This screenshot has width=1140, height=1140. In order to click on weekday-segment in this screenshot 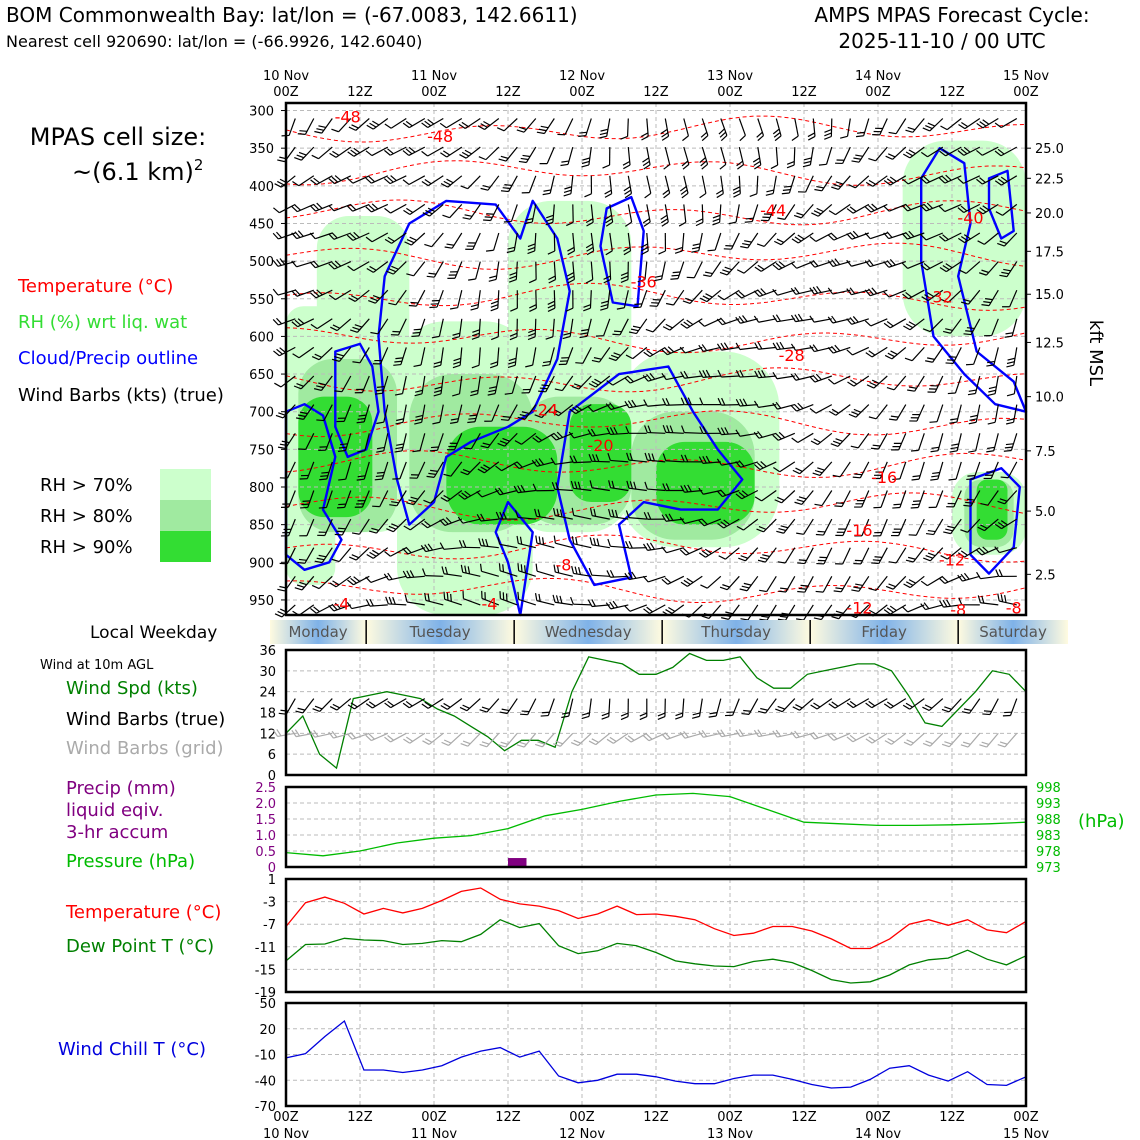, I will do `click(318, 632)`.